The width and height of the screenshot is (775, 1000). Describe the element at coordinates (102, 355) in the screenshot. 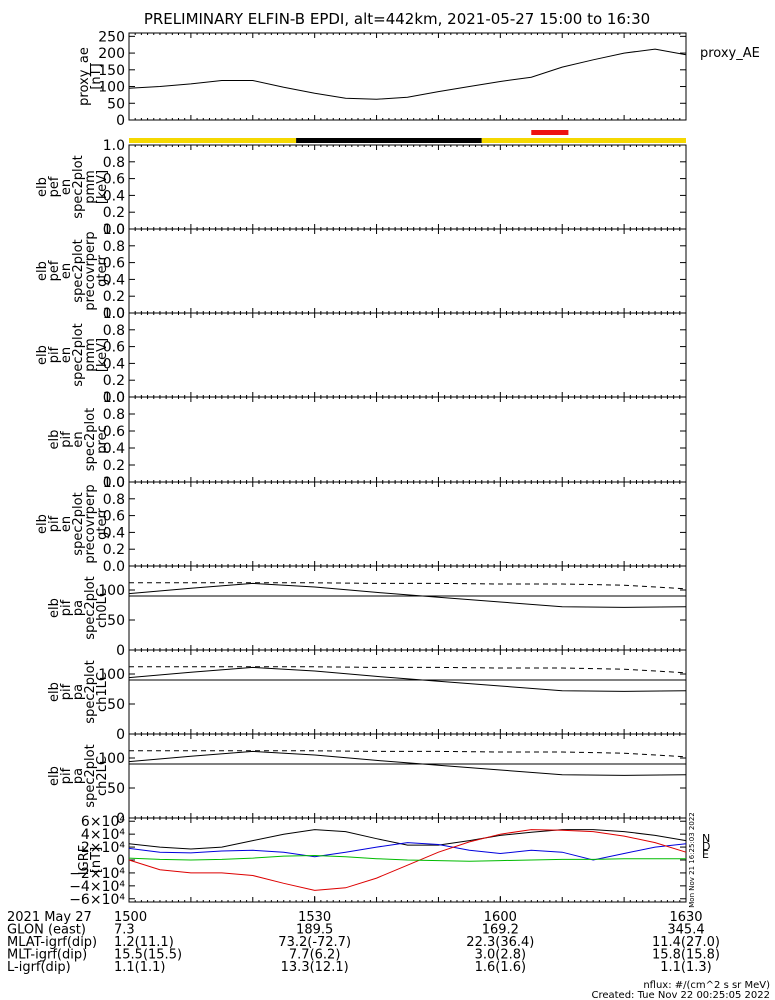

I see `y-axis-label-line: [keV]` at that location.